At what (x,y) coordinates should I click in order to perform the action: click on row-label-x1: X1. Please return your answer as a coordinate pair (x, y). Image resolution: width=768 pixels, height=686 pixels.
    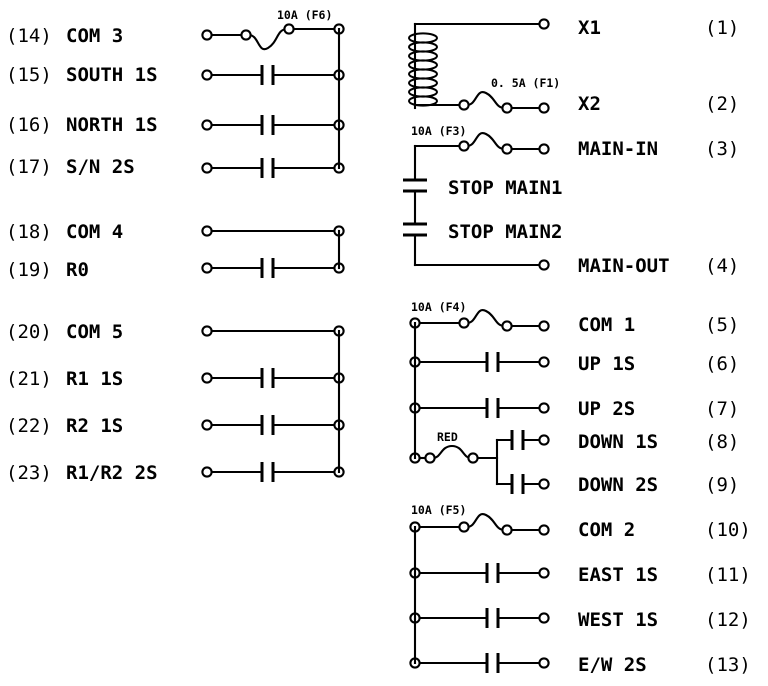
    Looking at the image, I should click on (589, 28).